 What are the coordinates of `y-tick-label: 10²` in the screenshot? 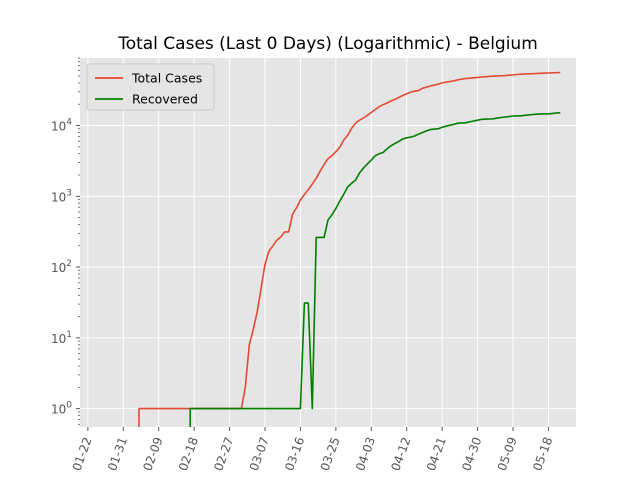 It's located at (61, 267).